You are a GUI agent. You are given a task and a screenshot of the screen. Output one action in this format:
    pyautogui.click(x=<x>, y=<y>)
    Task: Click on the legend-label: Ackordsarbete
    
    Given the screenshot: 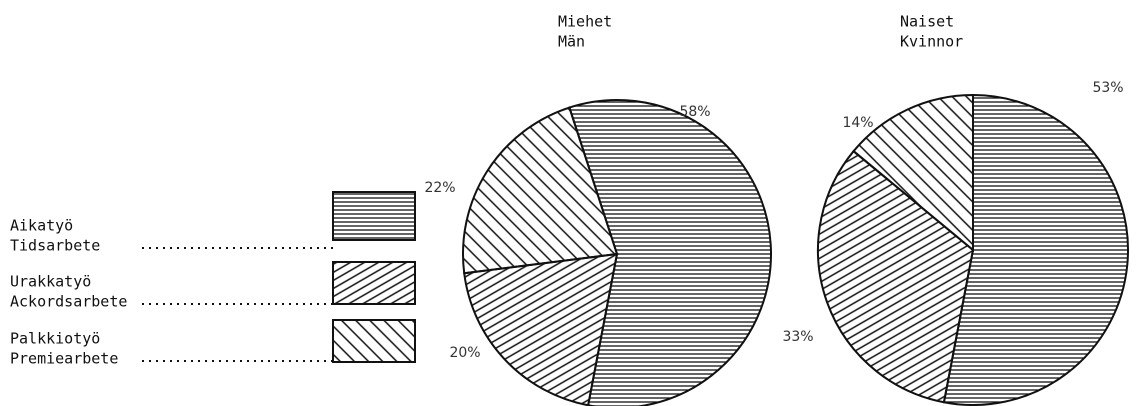 What is the action you would take?
    pyautogui.click(x=68, y=302)
    